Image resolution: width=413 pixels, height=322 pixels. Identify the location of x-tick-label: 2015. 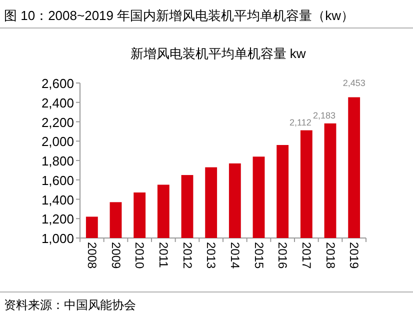
(259, 256).